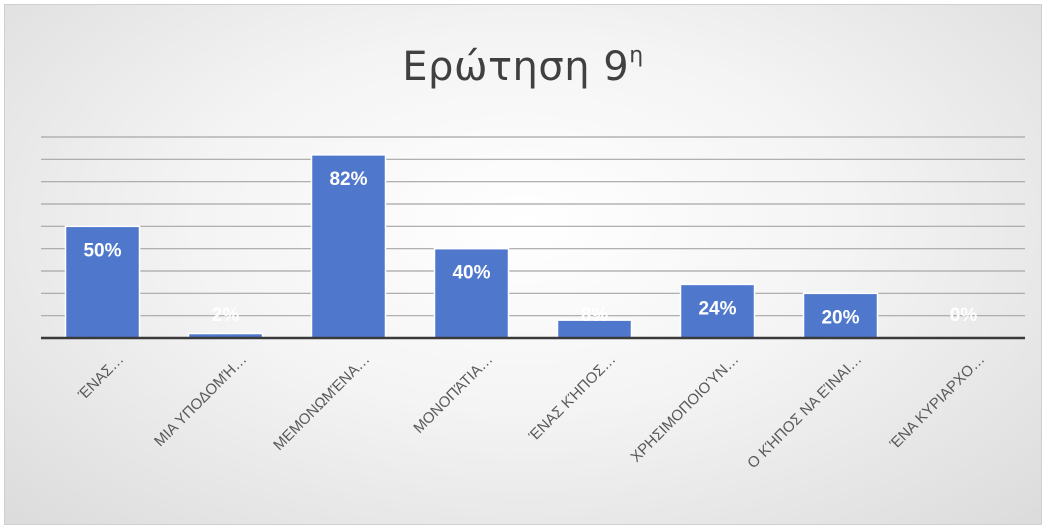 This screenshot has height=529, width=1046. Describe the element at coordinates (226, 315) in the screenshot. I see `data-label: 2%` at that location.